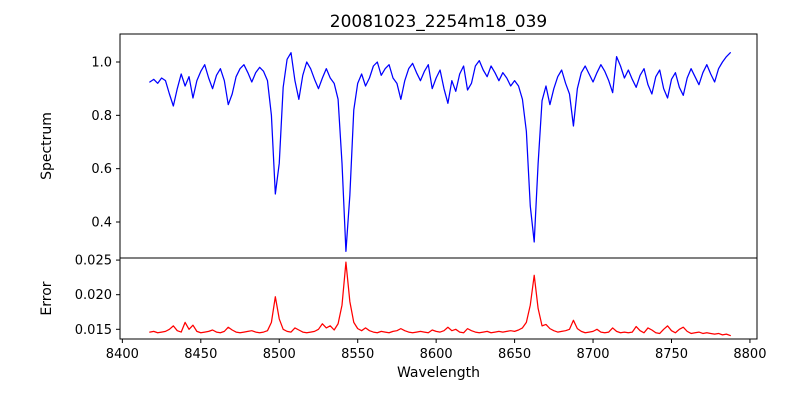 This screenshot has height=400, width=800. I want to click on x-tick-label: 8800, so click(749, 354).